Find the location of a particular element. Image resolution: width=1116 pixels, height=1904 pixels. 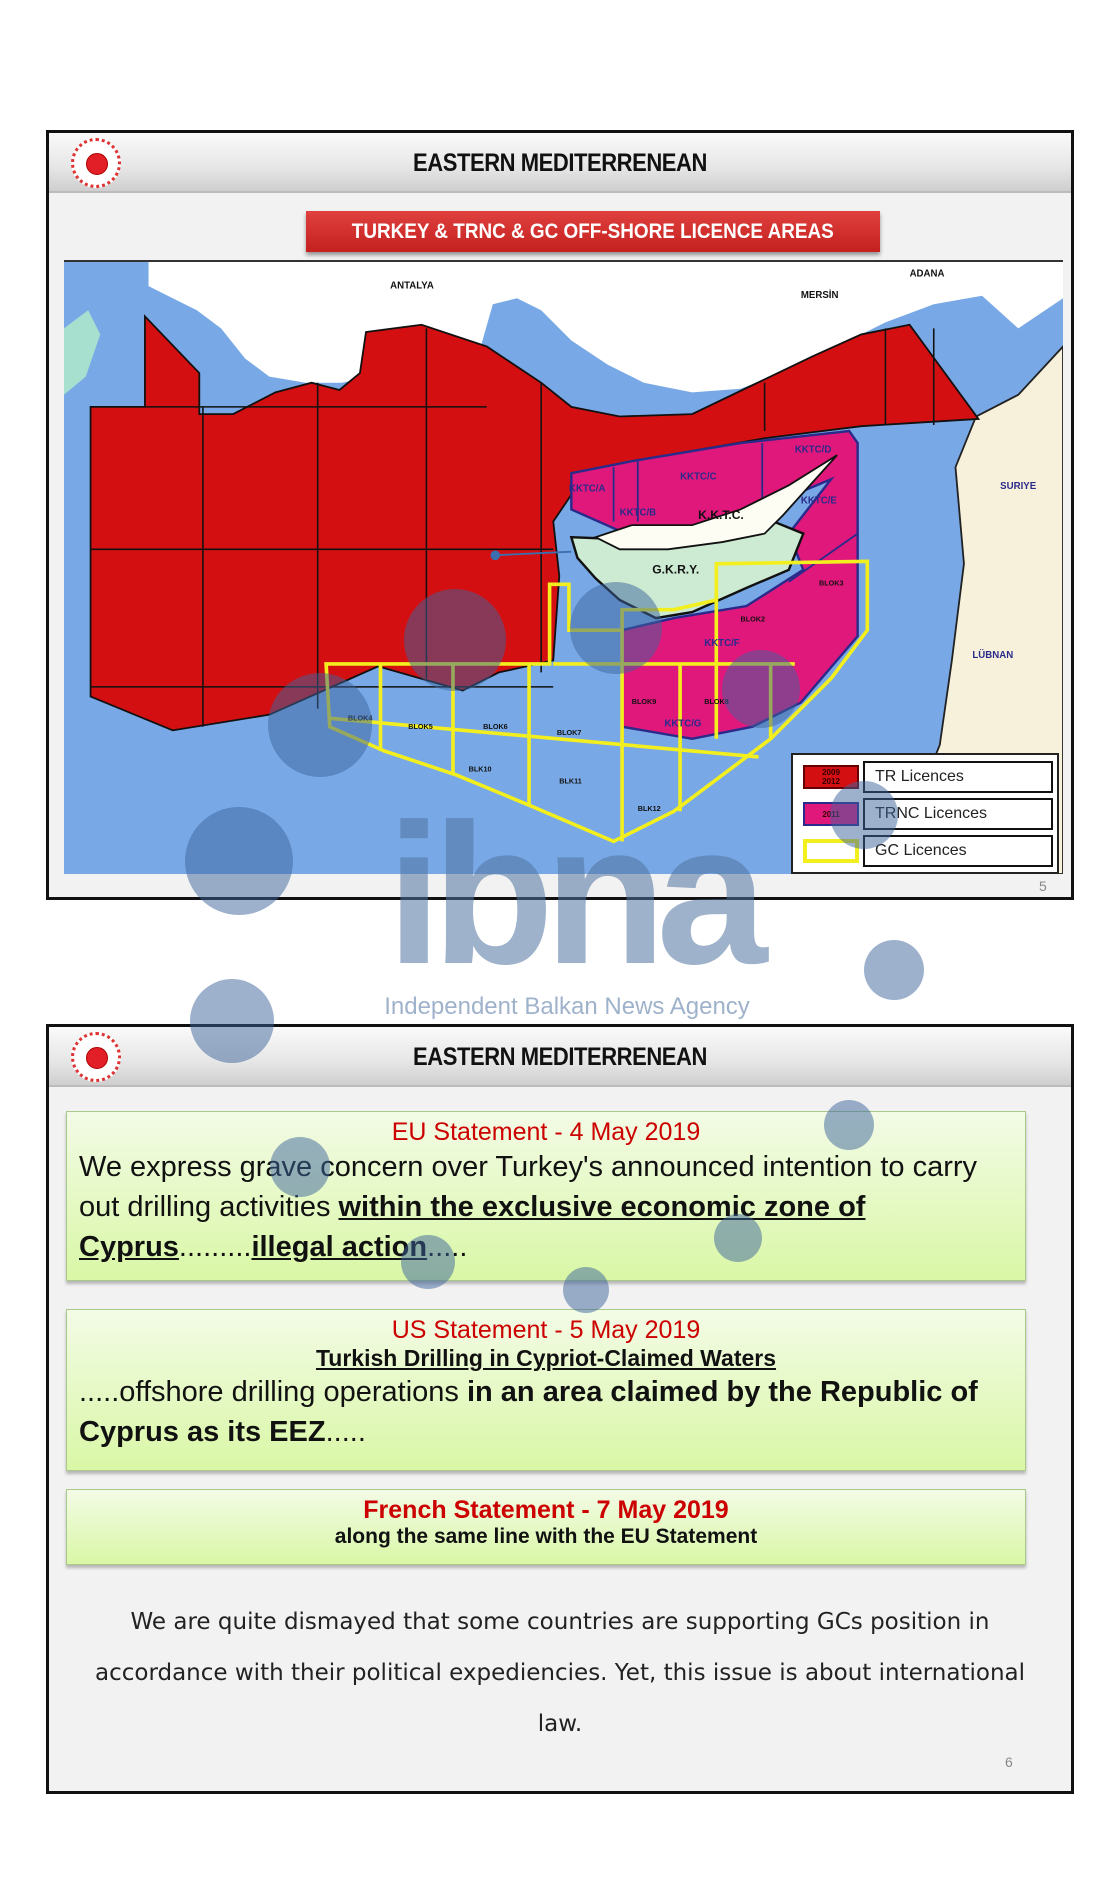

us-text-1: .....offshore drilling operations is located at coordinates (273, 1392).